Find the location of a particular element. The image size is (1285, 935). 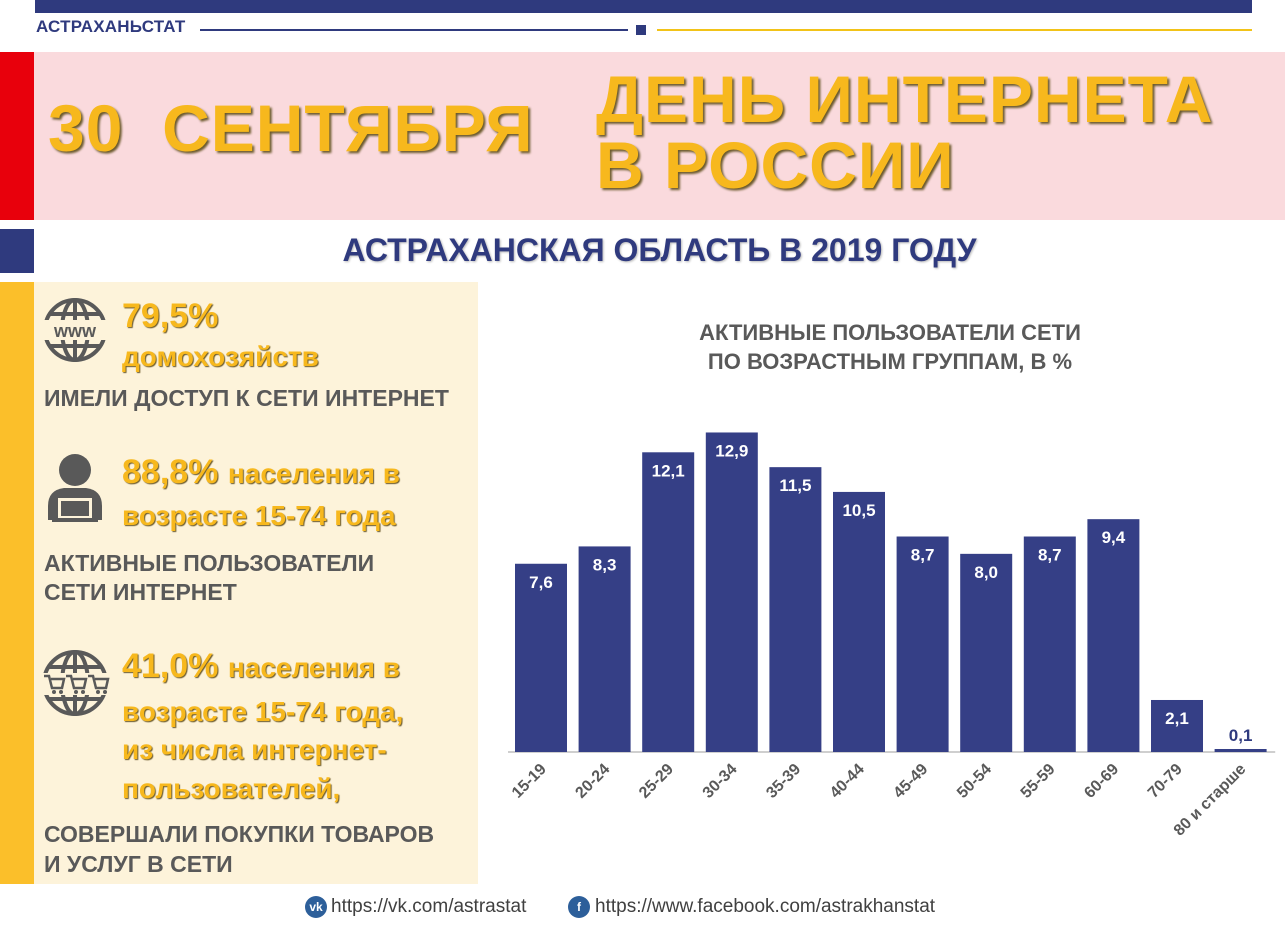

x-tick-label: 15-19 is located at coordinates (529, 781).